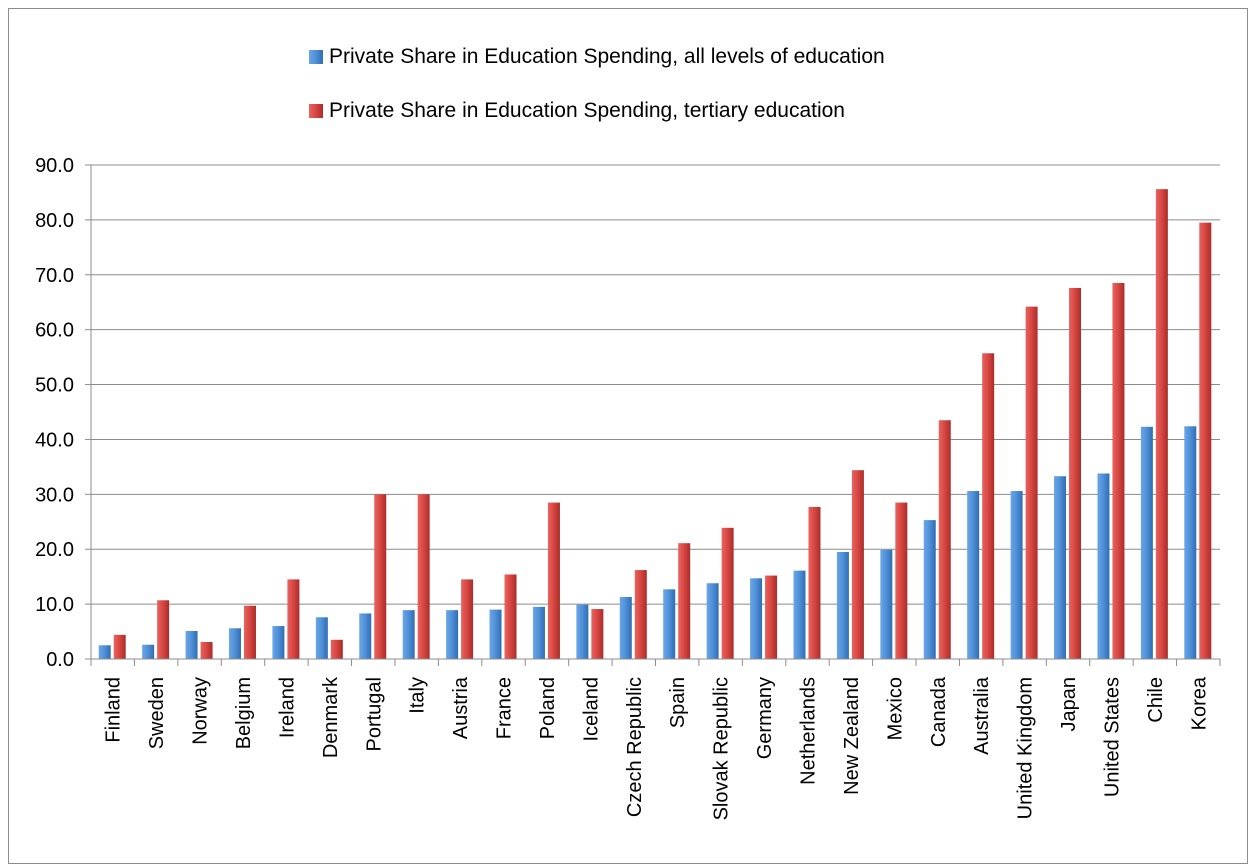 The height and width of the screenshot is (867, 1250). What do you see at coordinates (852, 736) in the screenshot?
I see `x-tick-label: New Zealand` at bounding box center [852, 736].